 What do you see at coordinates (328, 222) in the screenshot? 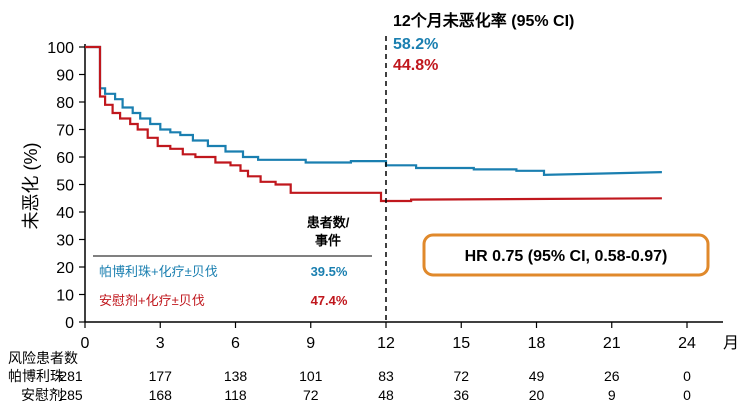
I see `legend-header-line1: 患者数/` at bounding box center [328, 222].